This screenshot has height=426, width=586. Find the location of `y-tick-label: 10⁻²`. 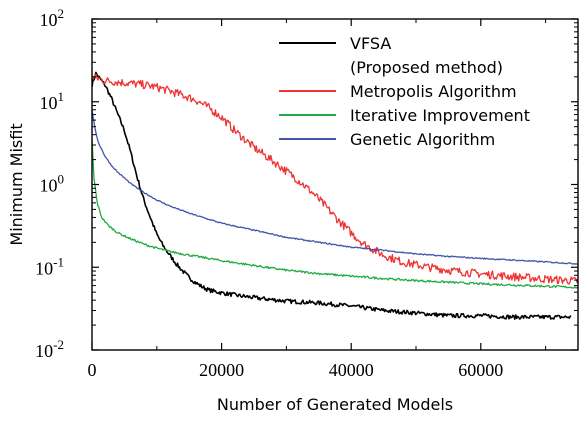

y-tick-label: 10⁻² is located at coordinates (49, 349).